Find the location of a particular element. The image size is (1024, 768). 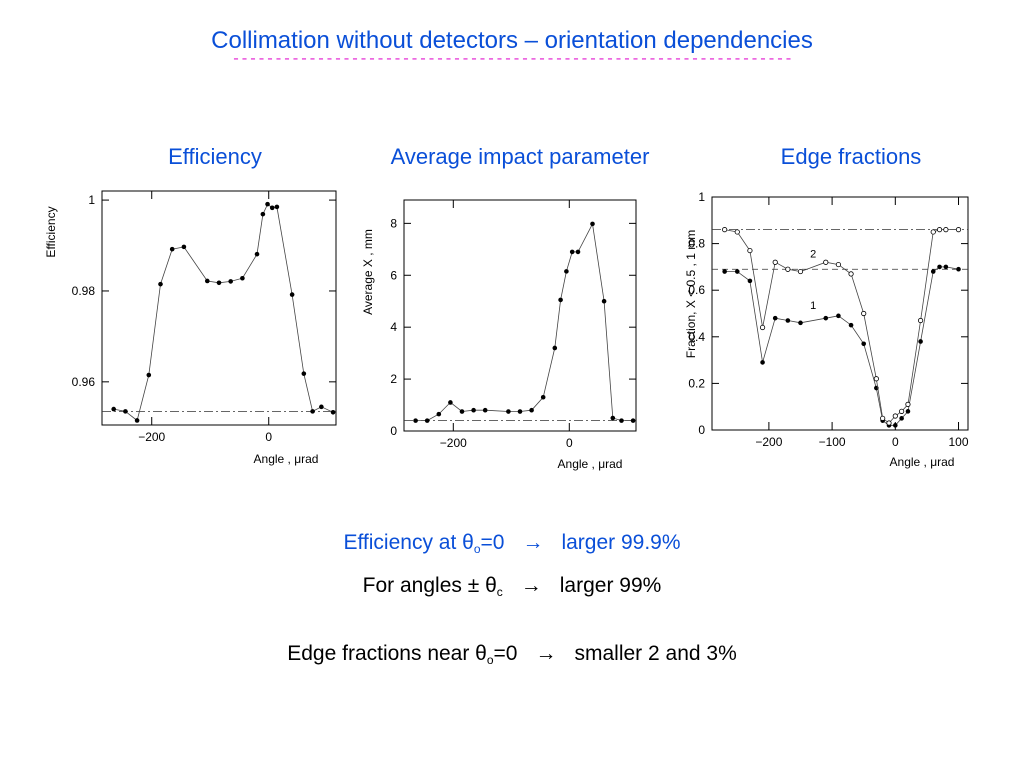

line3-sub: o is located at coordinates (490, 660).